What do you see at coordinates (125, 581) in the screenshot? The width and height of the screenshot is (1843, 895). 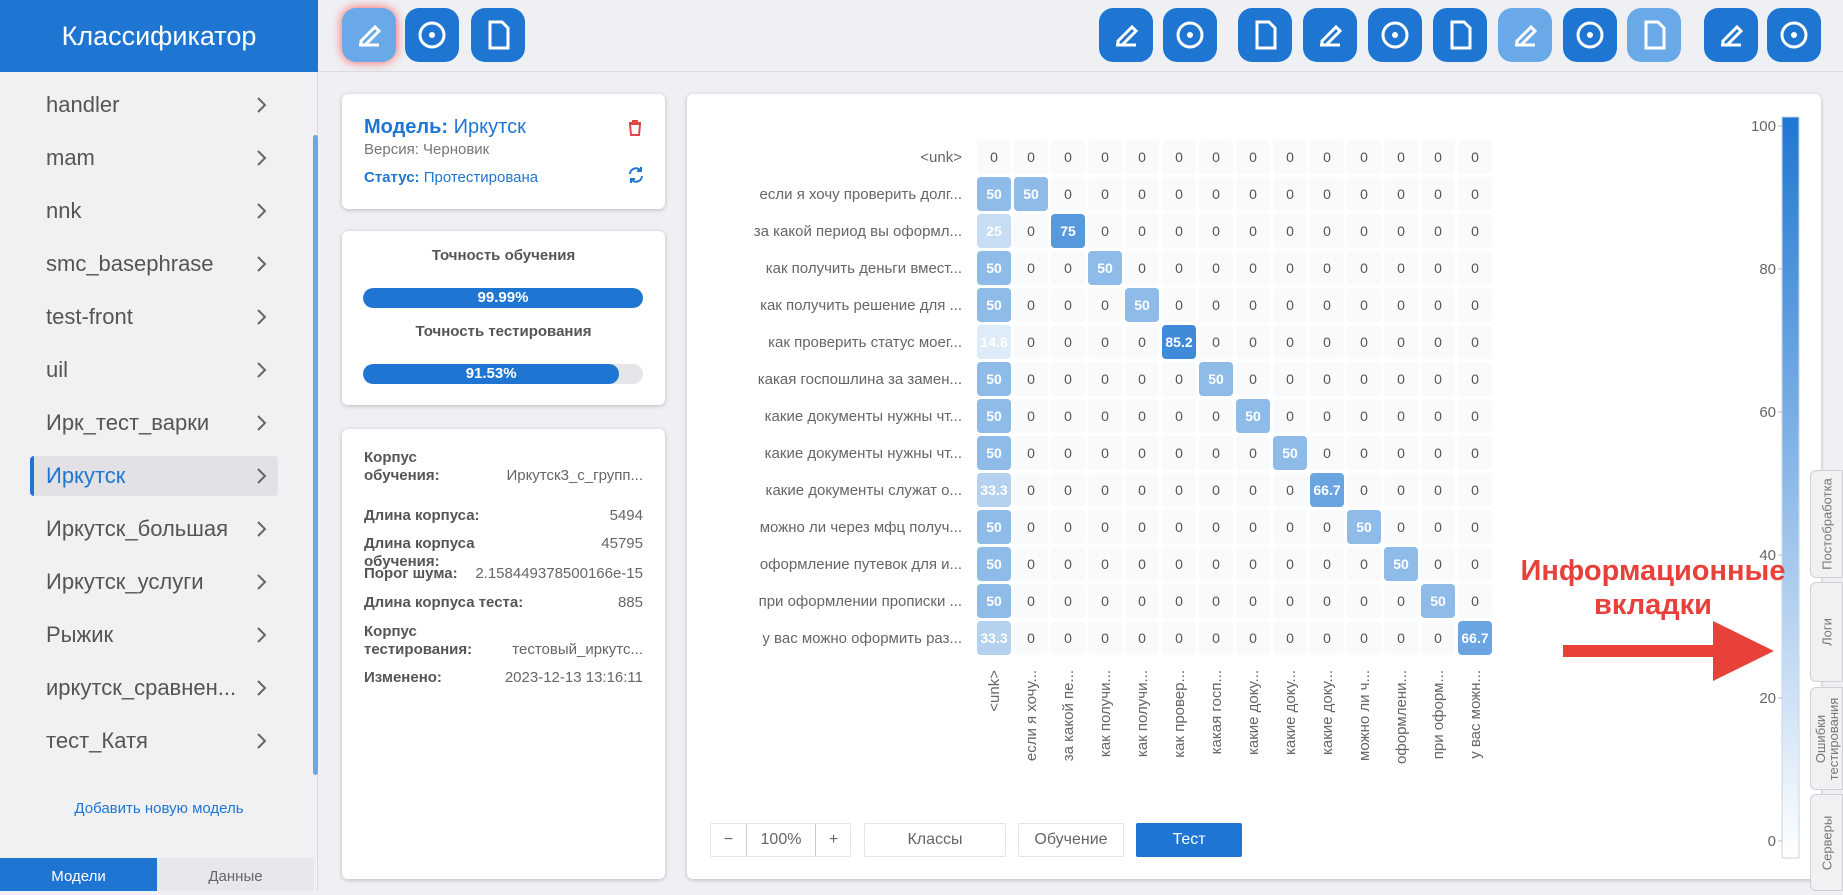 I see `model-item: Иркутск_услуги` at bounding box center [125, 581].